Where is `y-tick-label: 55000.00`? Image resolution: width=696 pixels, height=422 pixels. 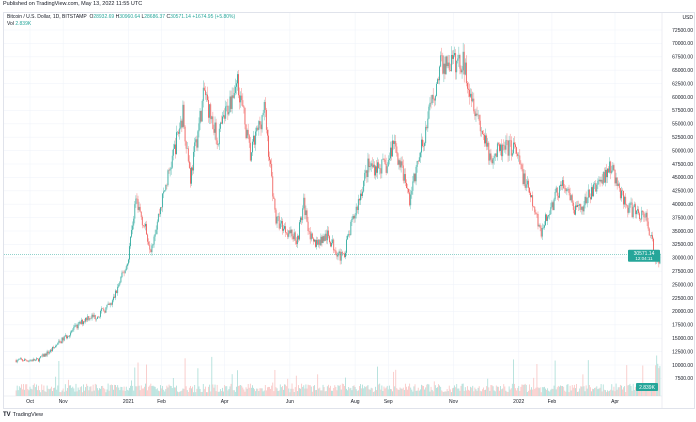
y-tick-label: 55000.00 is located at coordinates (682, 125).